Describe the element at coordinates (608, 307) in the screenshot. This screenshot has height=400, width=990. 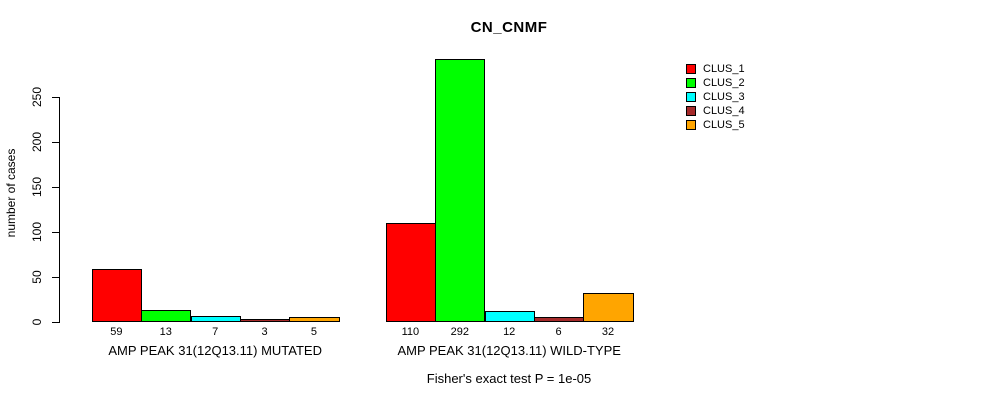
I see `bar-clus_5-group2` at that location.